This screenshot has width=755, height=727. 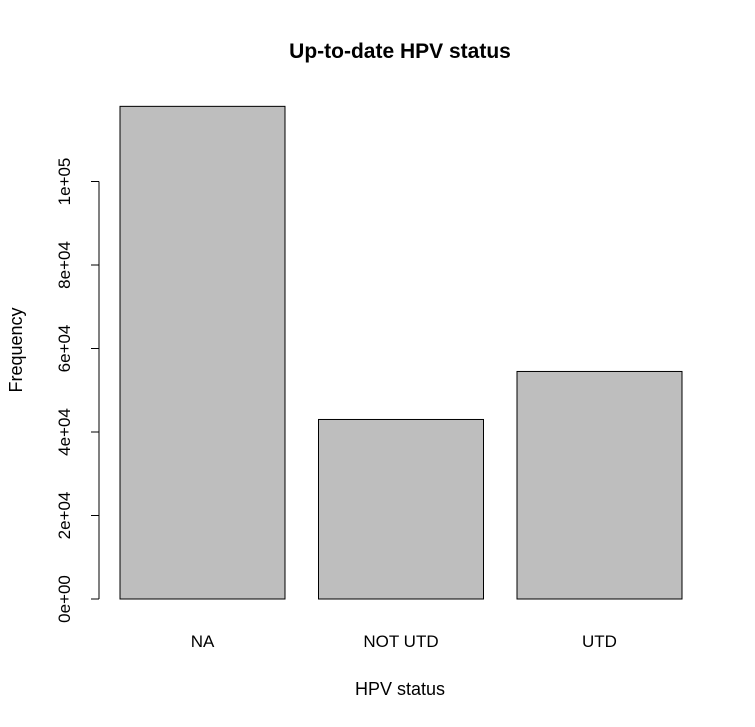 What do you see at coordinates (401, 509) in the screenshot?
I see `bar-not-utd` at bounding box center [401, 509].